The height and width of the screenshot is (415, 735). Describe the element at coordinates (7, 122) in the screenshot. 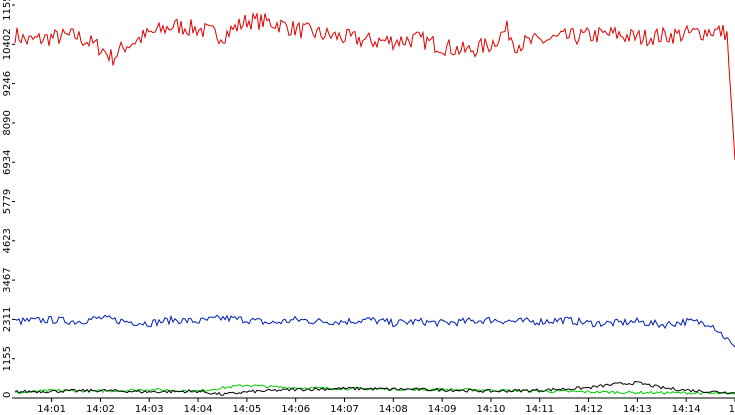

I see `y-tick-label: 8090` at that location.